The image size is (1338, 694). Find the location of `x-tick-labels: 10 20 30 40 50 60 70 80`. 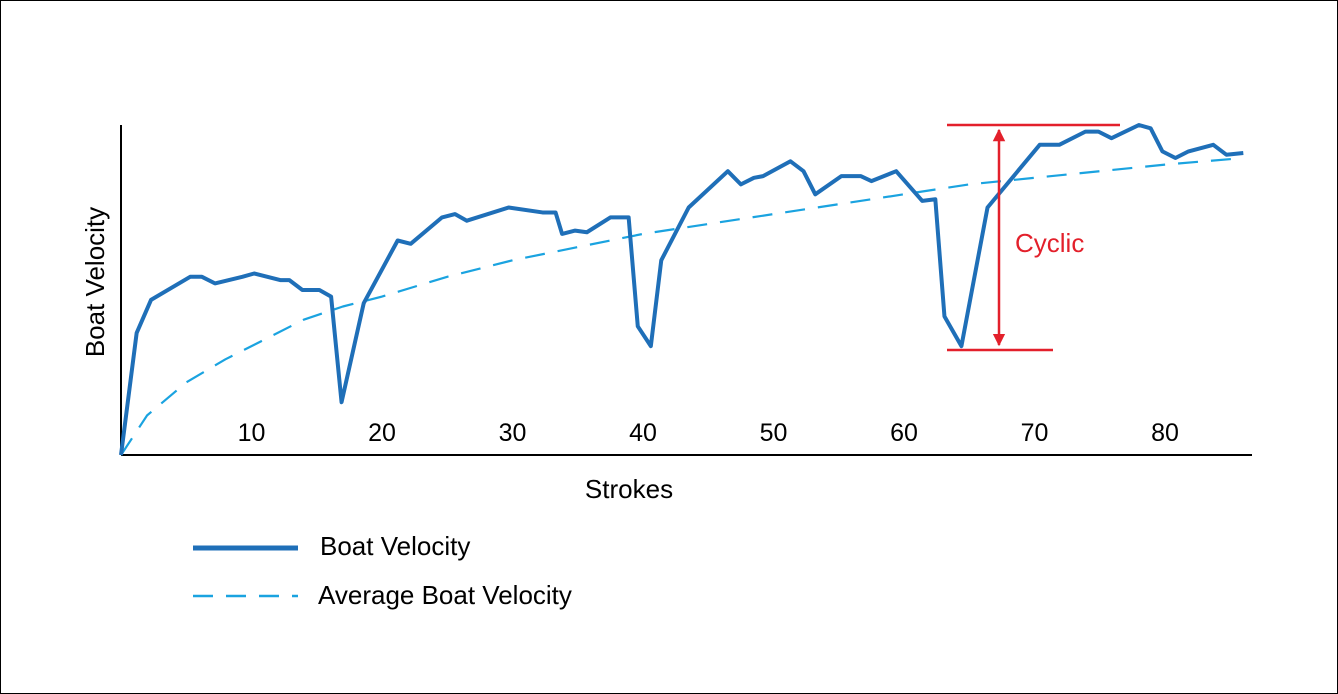

x-tick-labels: 10 20 30 40 50 60 70 80 is located at coordinates (708, 433).